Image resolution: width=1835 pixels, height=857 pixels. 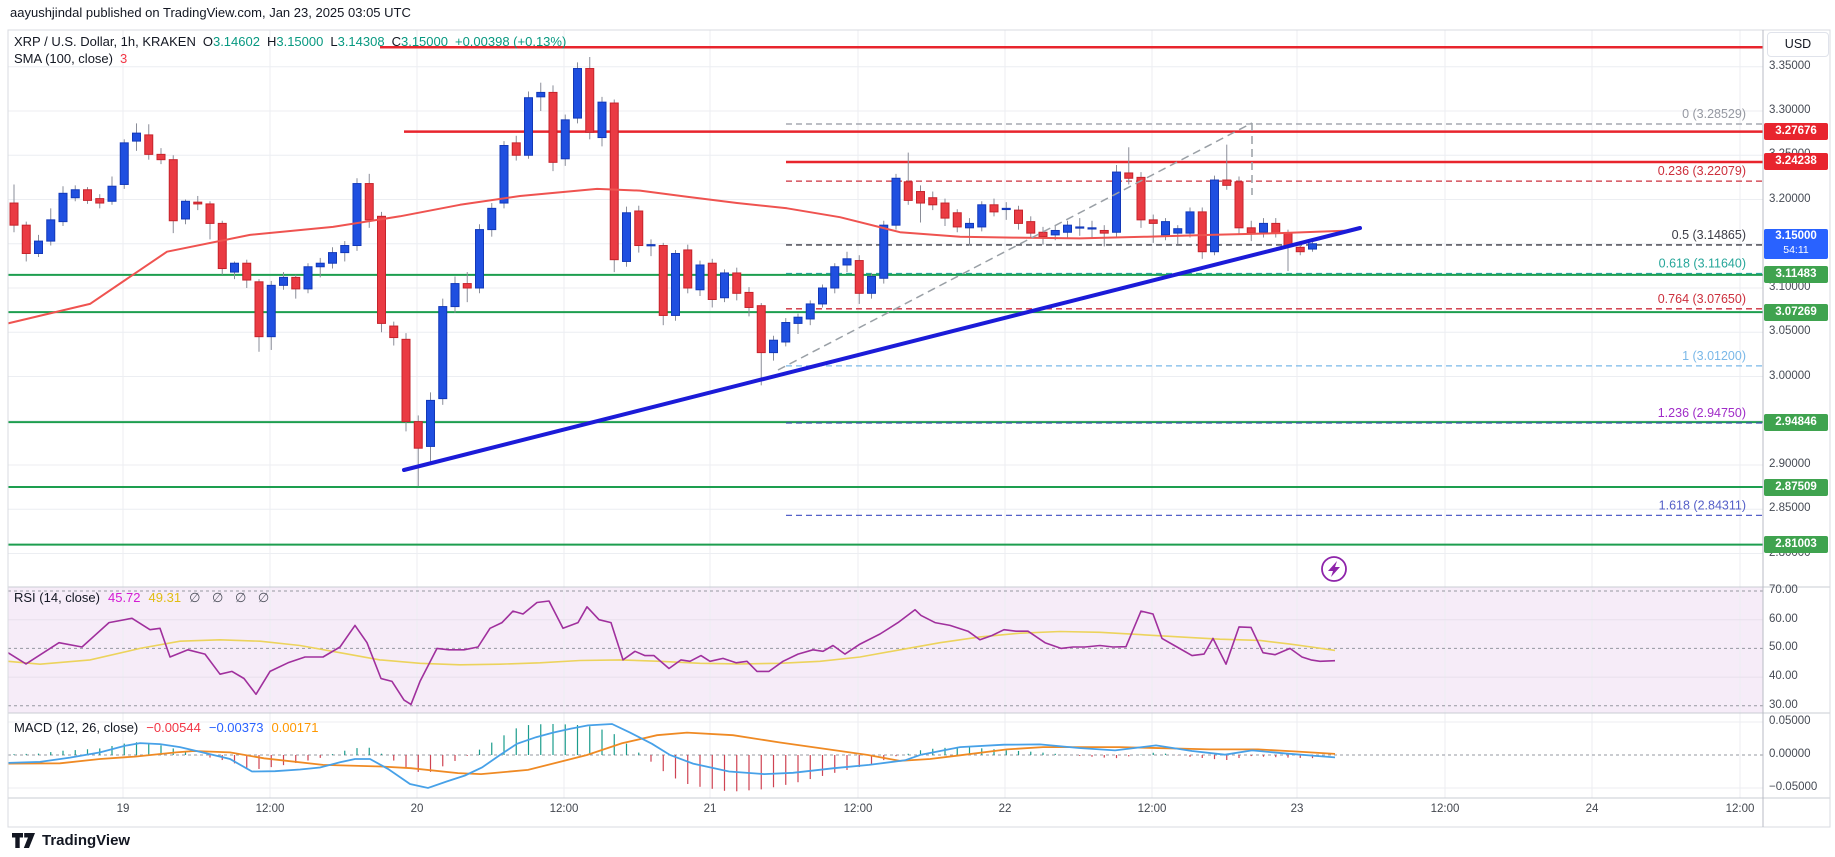 I want to click on price-tick: 2.90000, so click(x=1790, y=464).